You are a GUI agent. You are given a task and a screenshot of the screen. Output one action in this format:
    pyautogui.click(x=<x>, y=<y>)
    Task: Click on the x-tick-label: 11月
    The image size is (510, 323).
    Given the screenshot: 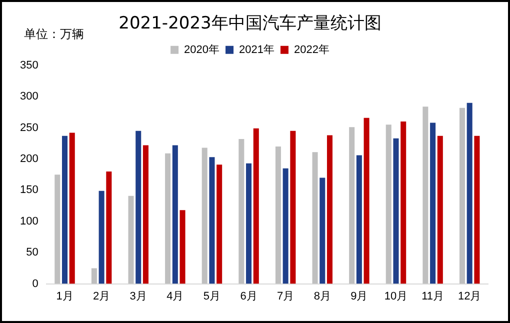 What is the action you would take?
    pyautogui.click(x=433, y=296)
    